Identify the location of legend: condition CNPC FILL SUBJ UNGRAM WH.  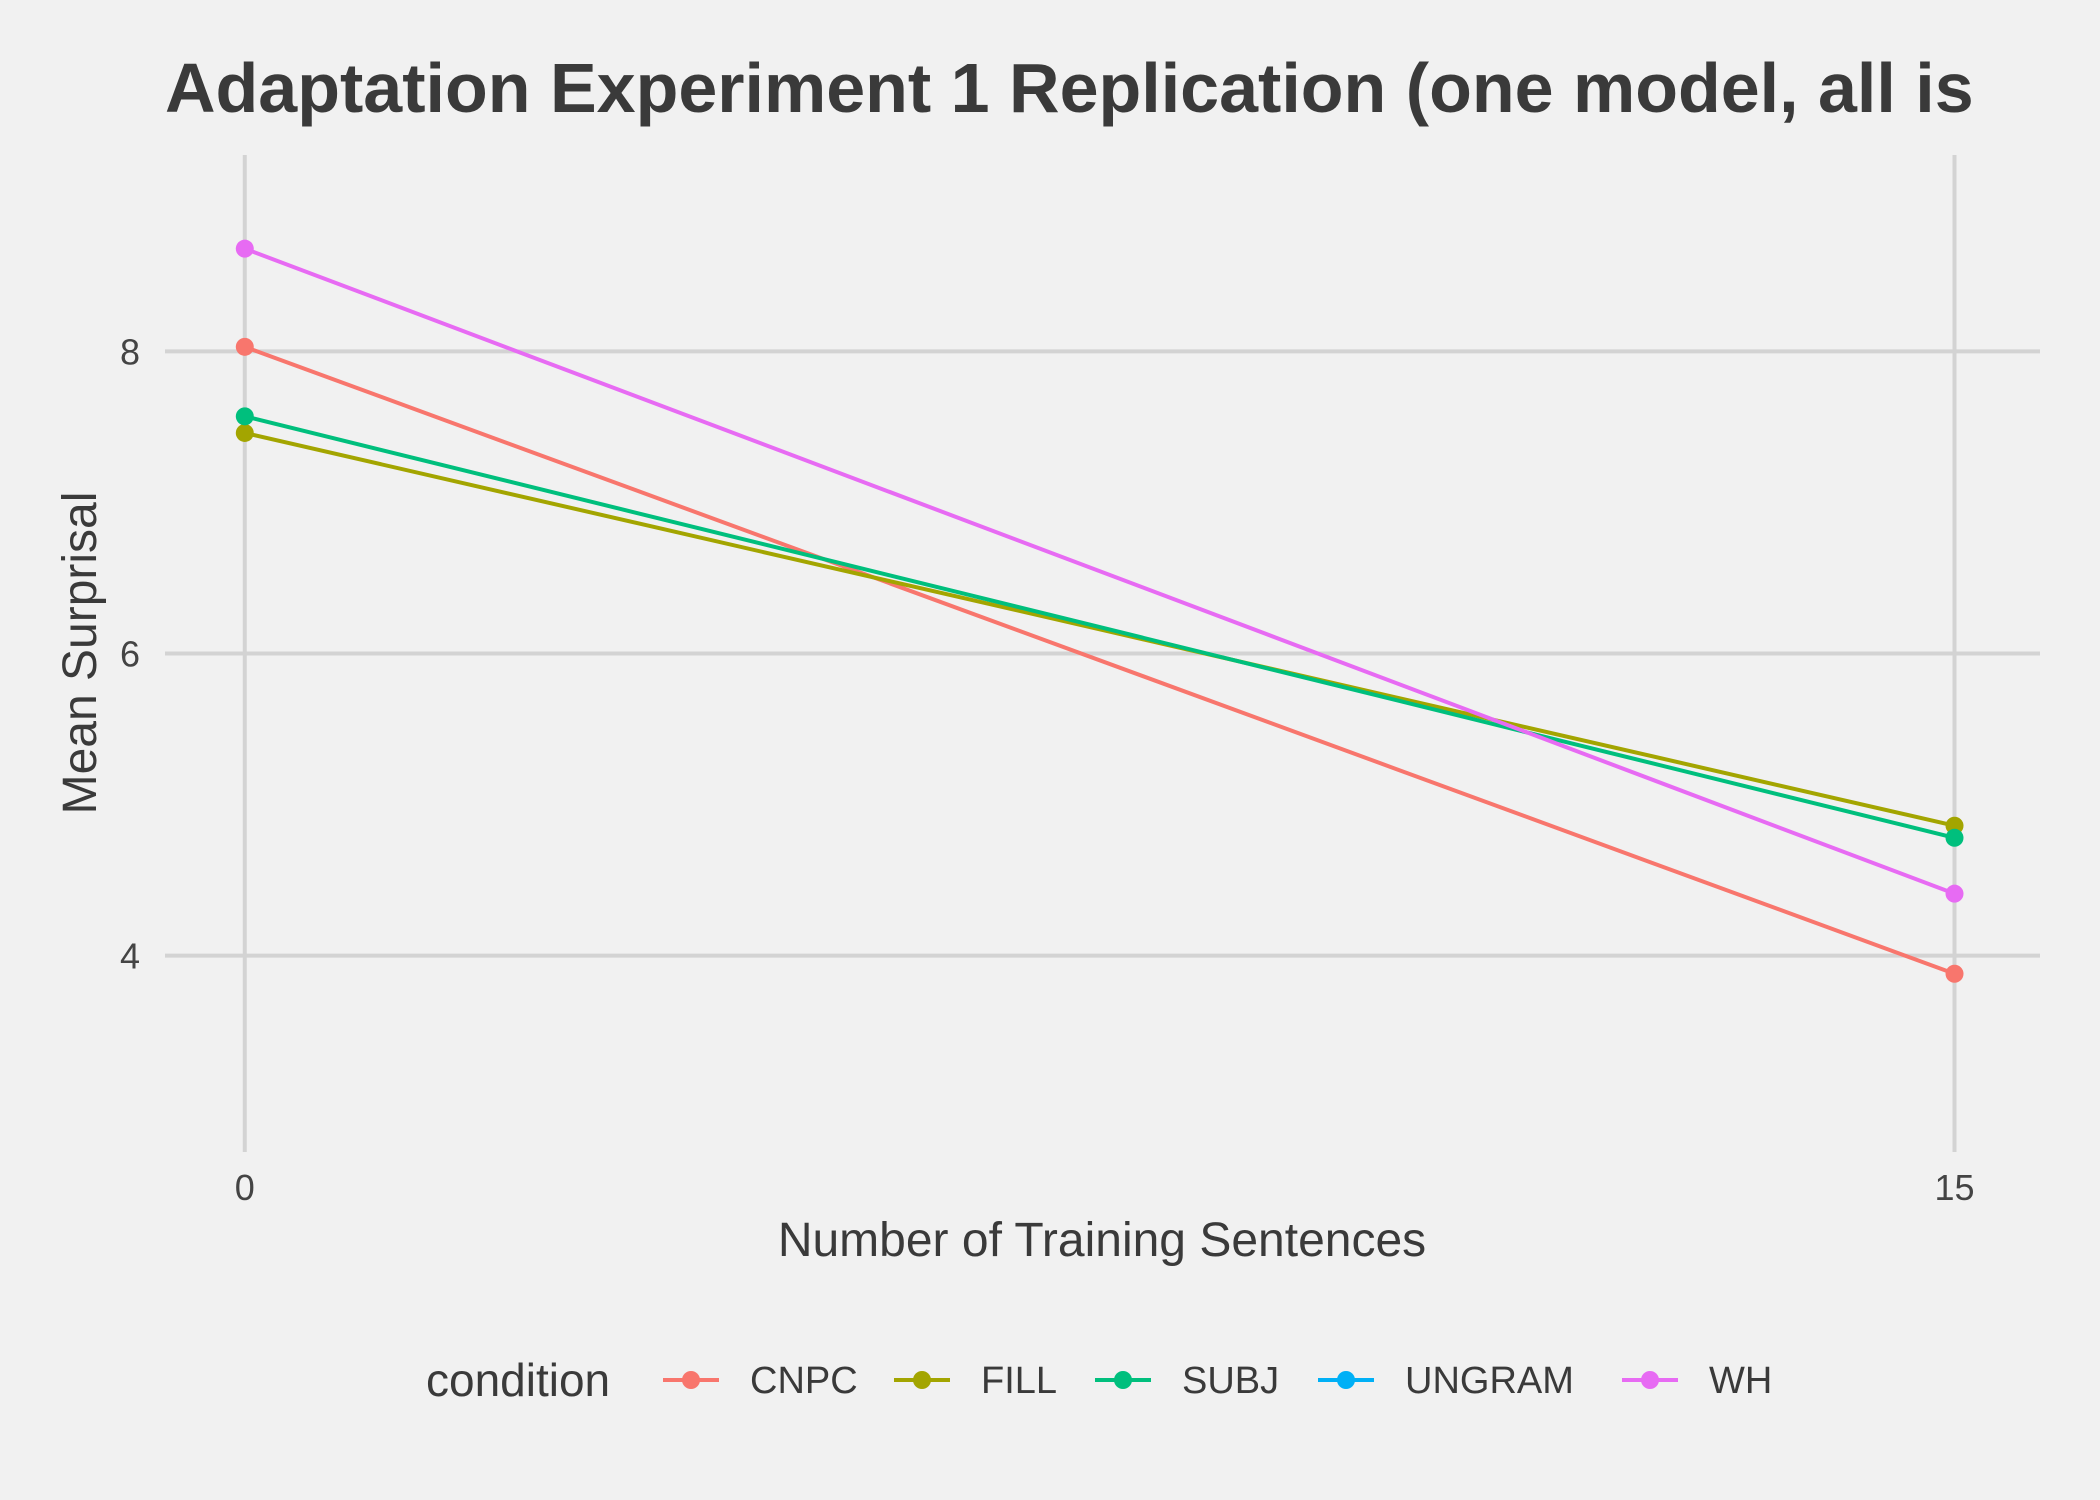
(1099, 1380).